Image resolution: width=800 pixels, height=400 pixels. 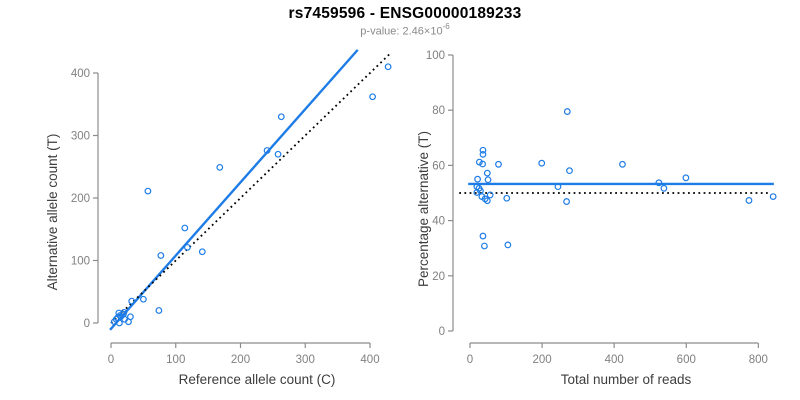 I want to click on x-tick-label: 100, so click(x=175, y=360).